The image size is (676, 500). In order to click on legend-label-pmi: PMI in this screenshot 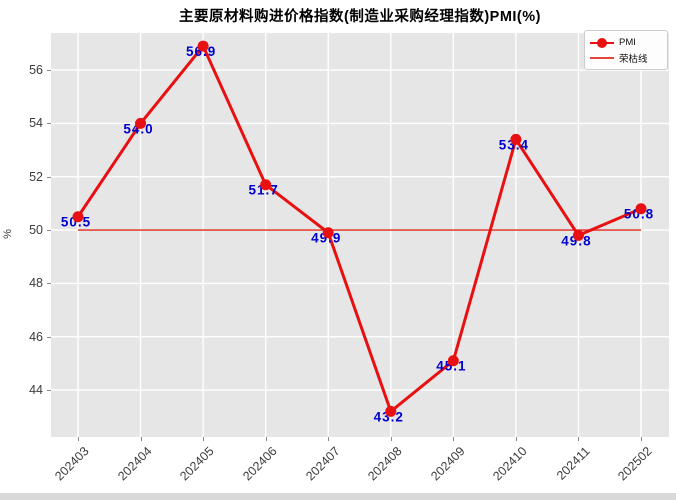, I will do `click(627, 42)`.